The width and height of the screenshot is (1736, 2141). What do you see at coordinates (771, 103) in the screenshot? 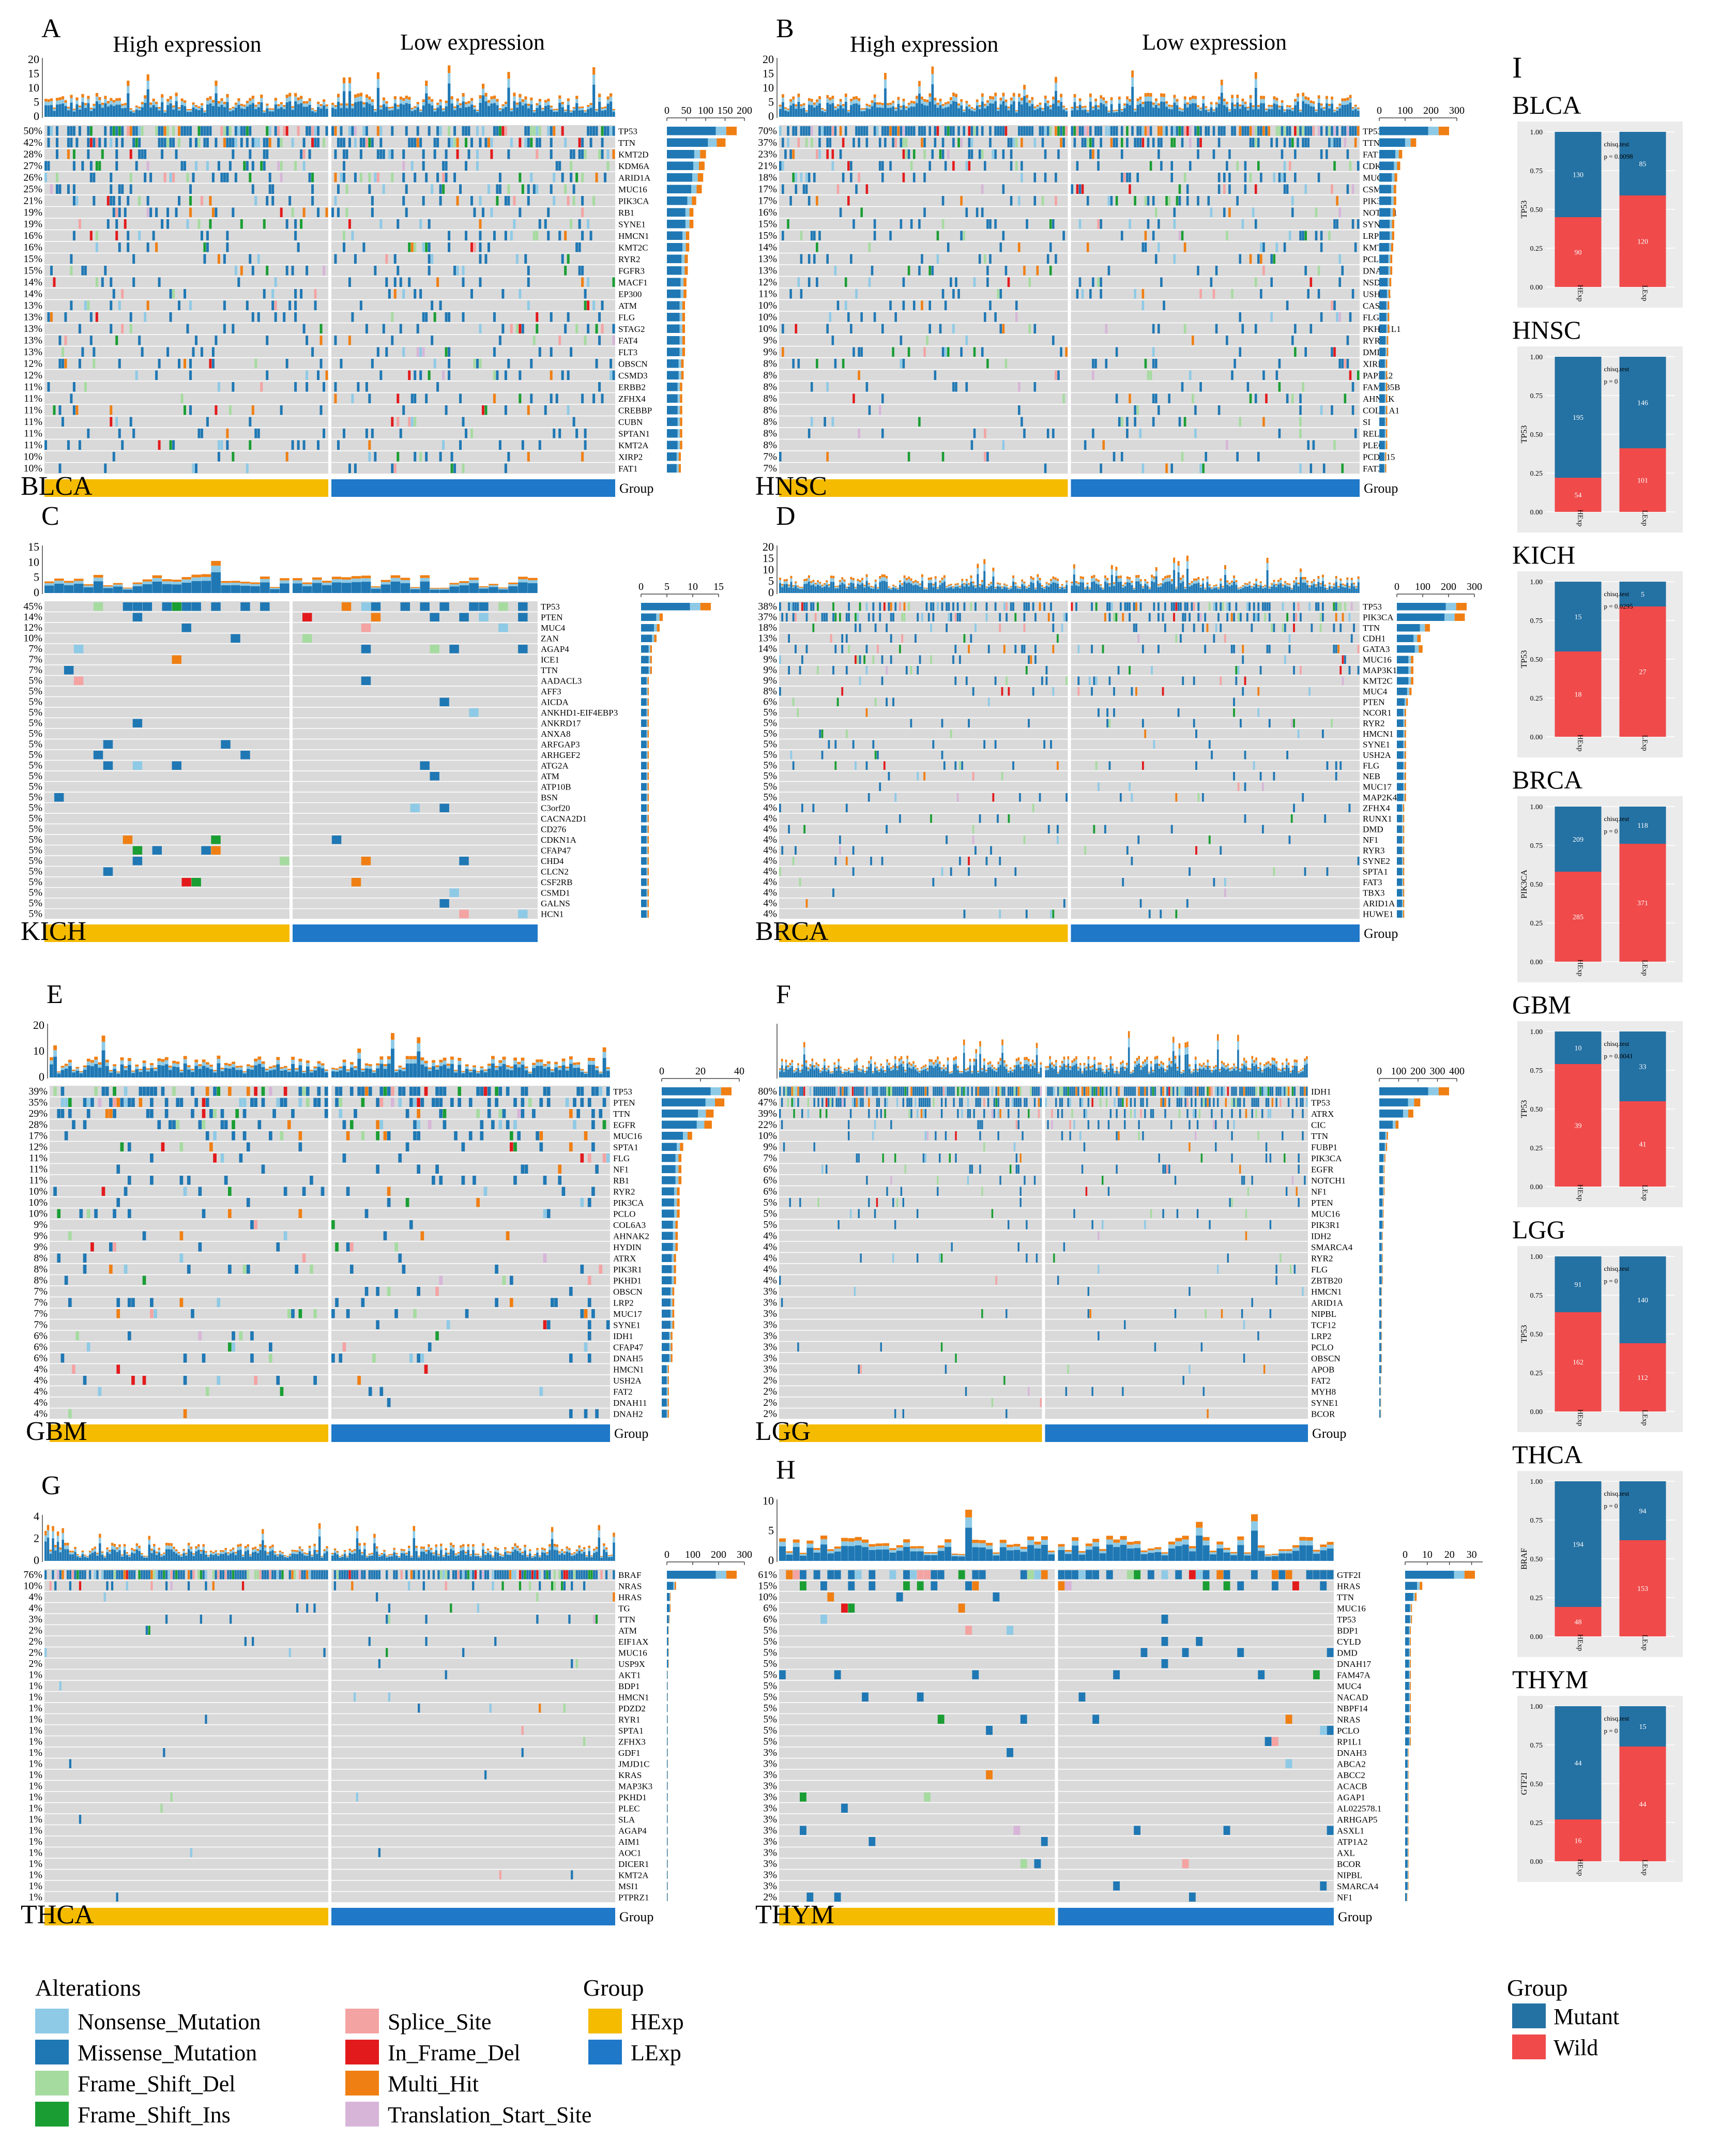
I see `tmb-tick-label: 5` at bounding box center [771, 103].